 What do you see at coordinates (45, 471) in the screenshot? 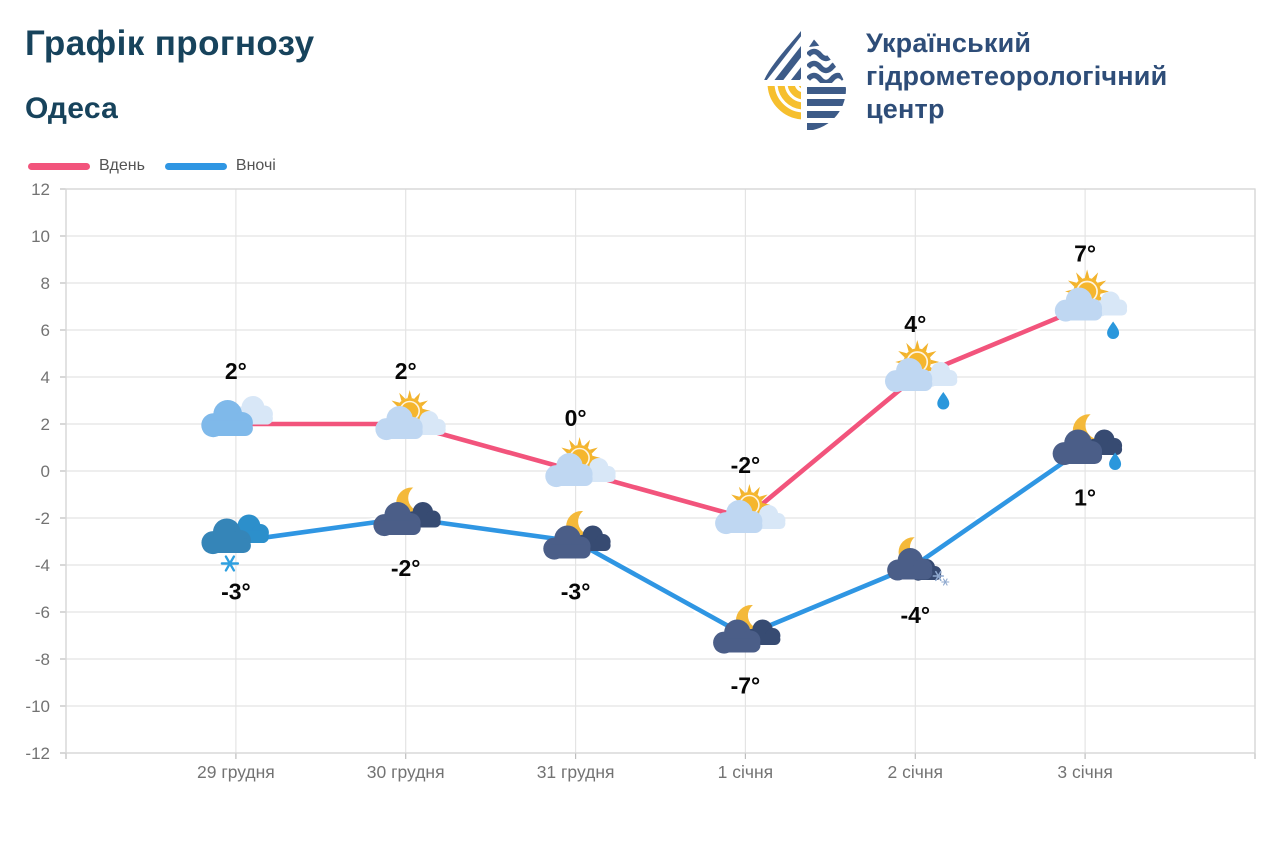
I see `y-tick-label: 0` at bounding box center [45, 471].